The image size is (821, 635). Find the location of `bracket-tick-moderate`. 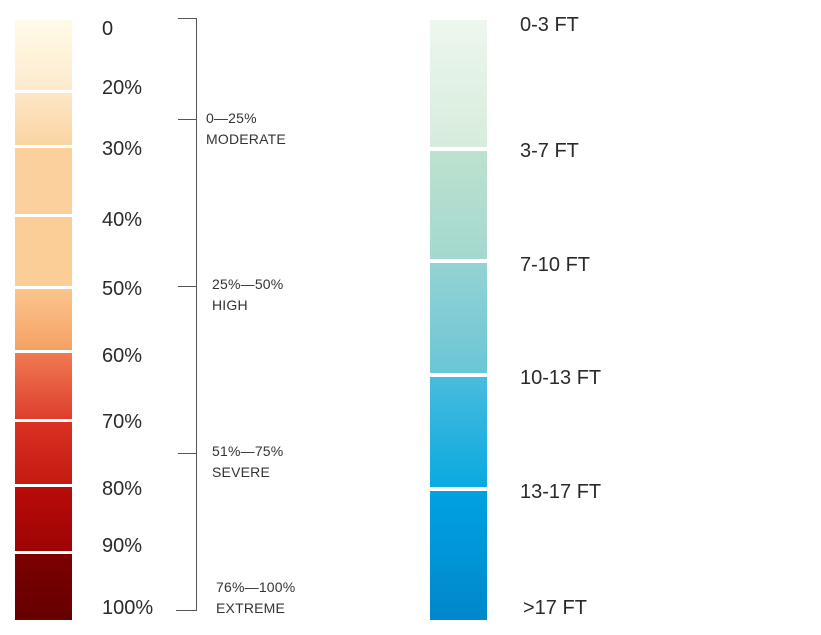

bracket-tick-moderate is located at coordinates (187, 119).